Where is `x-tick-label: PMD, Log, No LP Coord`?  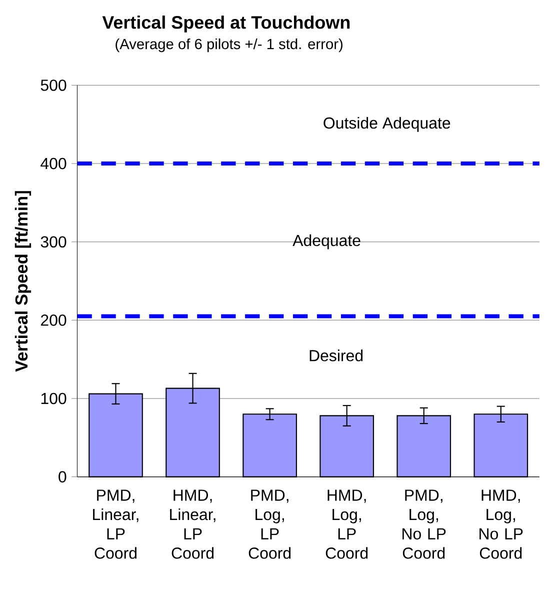 x-tick-label: PMD, Log, No LP Coord is located at coordinates (424, 524).